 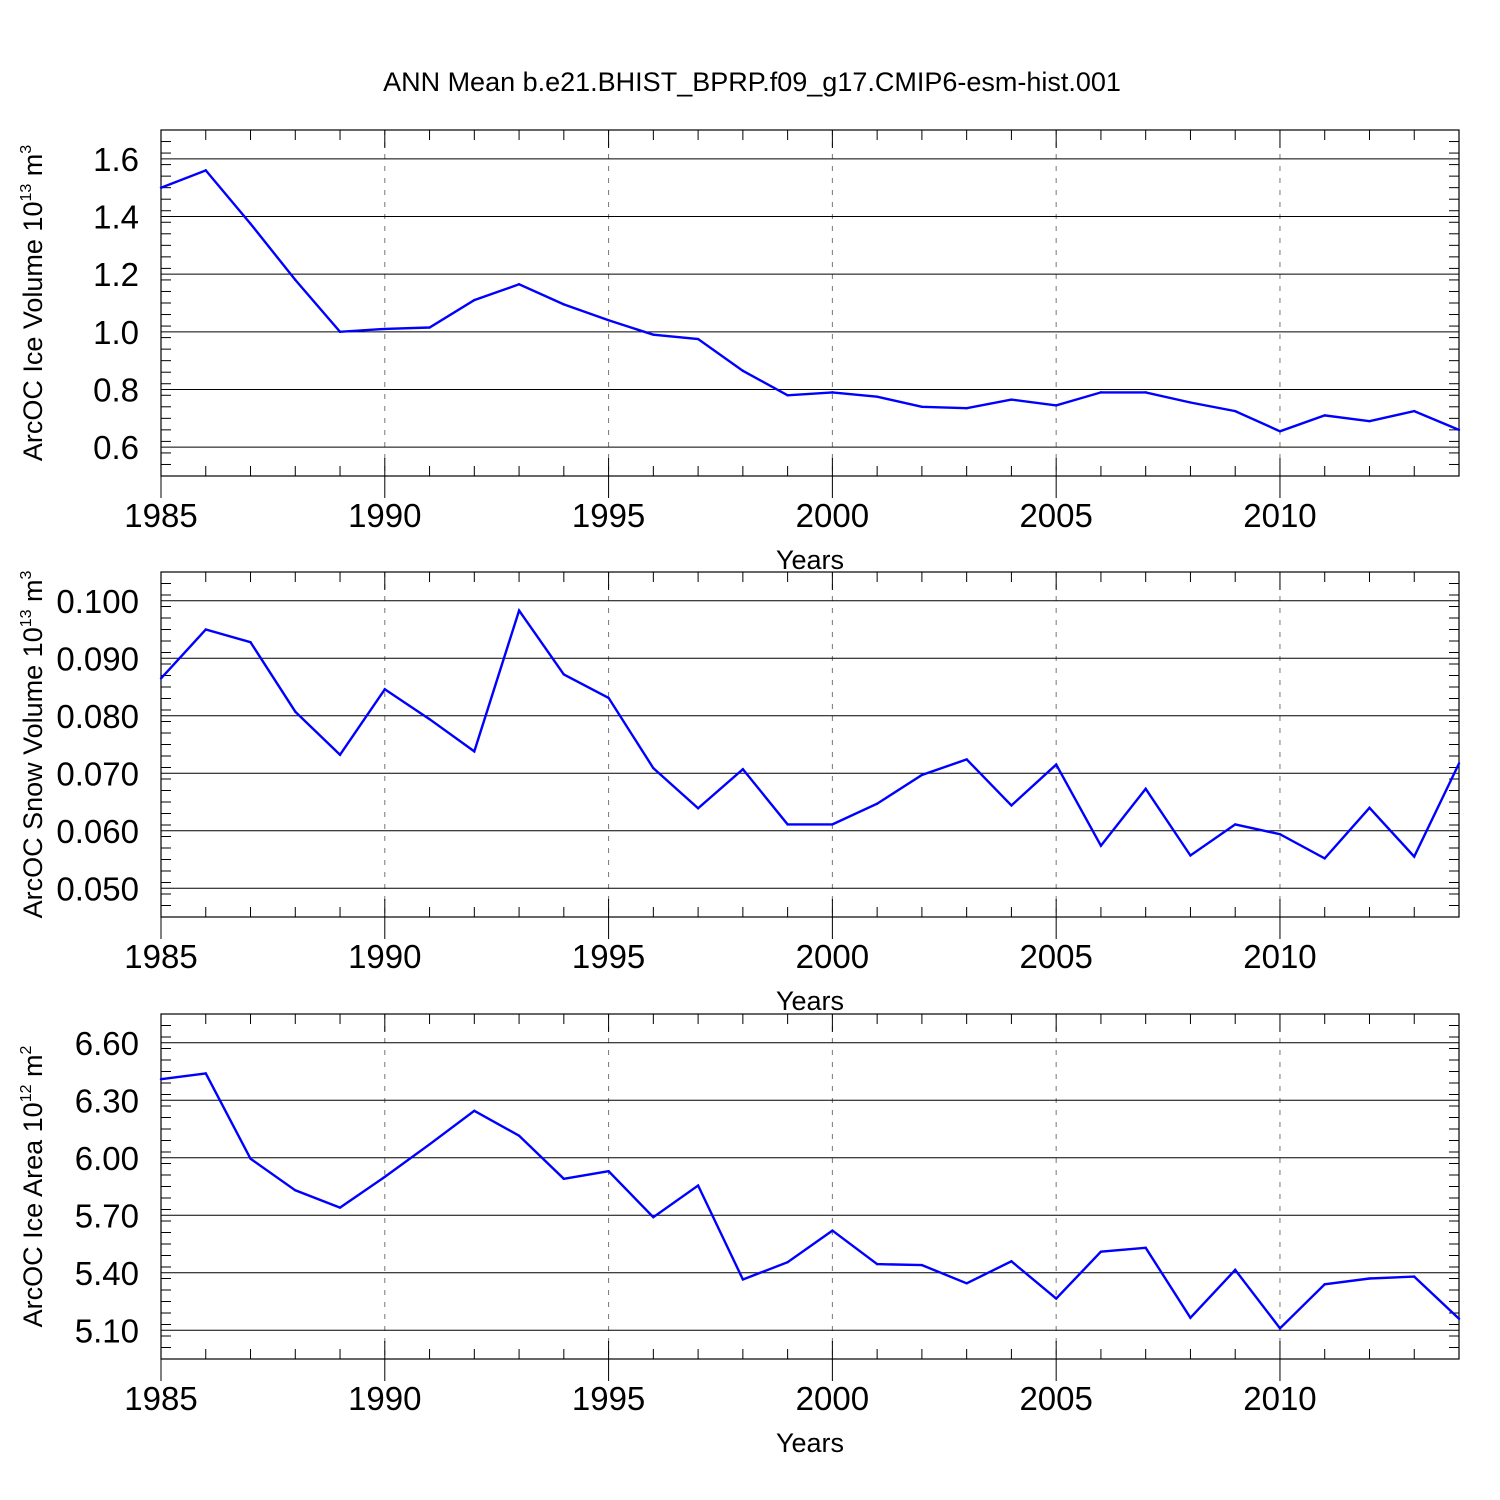 What do you see at coordinates (107, 1043) in the screenshot?
I see `y-tick-label: 6.60` at bounding box center [107, 1043].